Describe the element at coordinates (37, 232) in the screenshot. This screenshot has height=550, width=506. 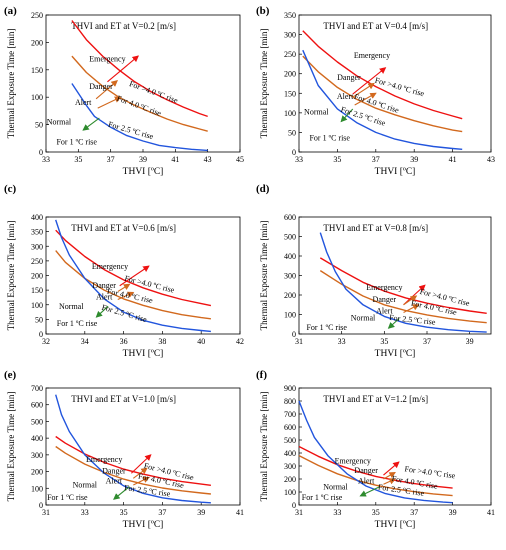
I see `y-tick-label: 350` at that location.